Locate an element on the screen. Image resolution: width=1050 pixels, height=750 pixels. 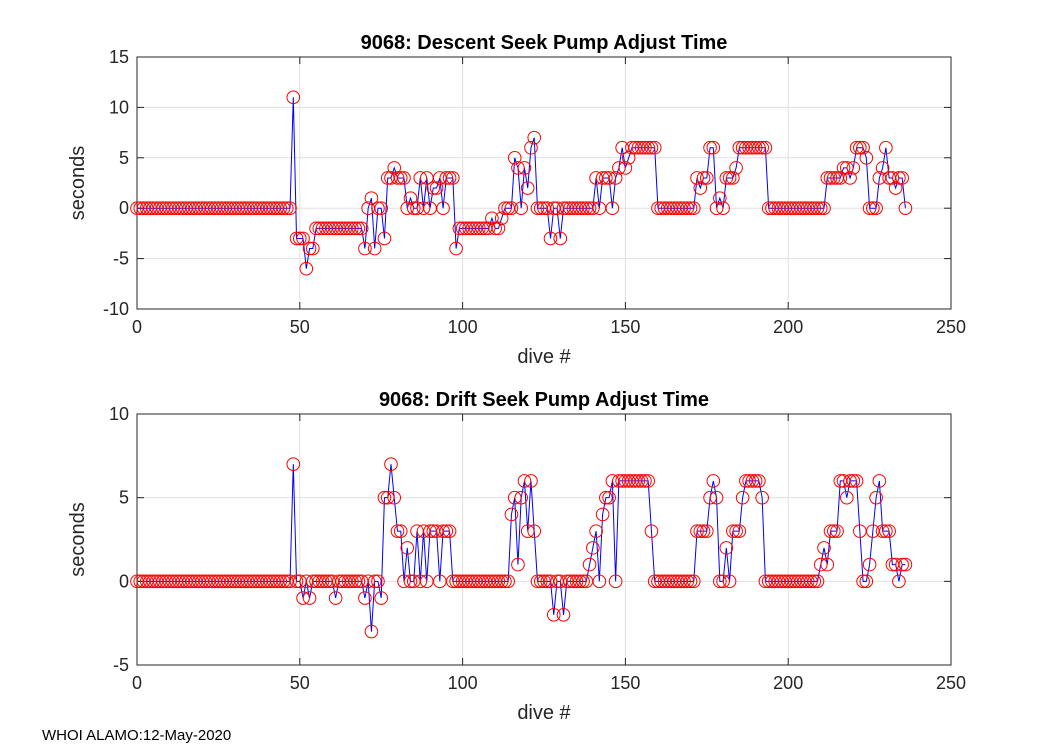
y-tick-label: 5 is located at coordinates (124, 498).